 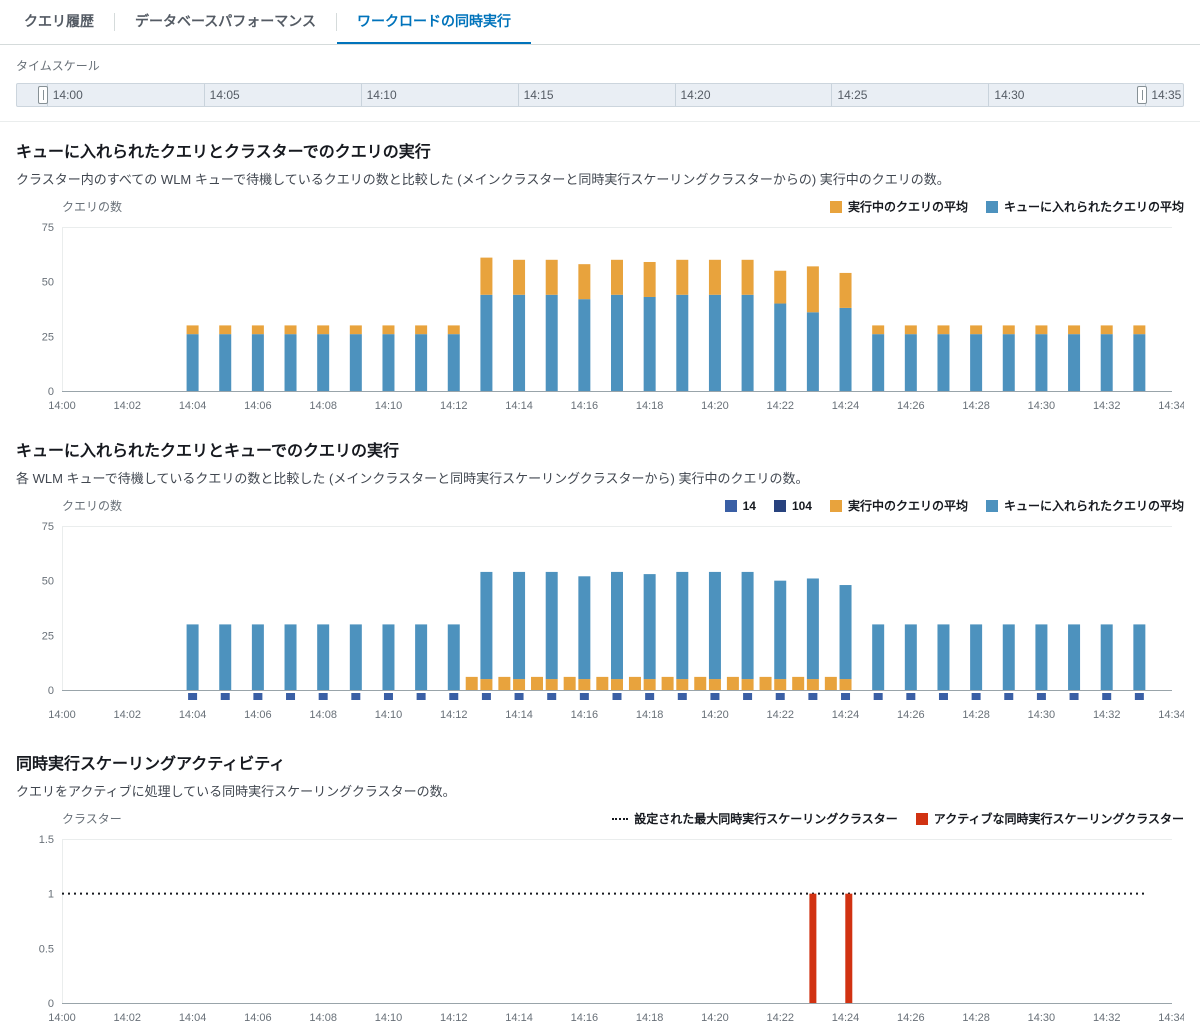 What do you see at coordinates (389, 1018) in the screenshot?
I see `x-tick-label: 14:10` at bounding box center [389, 1018].